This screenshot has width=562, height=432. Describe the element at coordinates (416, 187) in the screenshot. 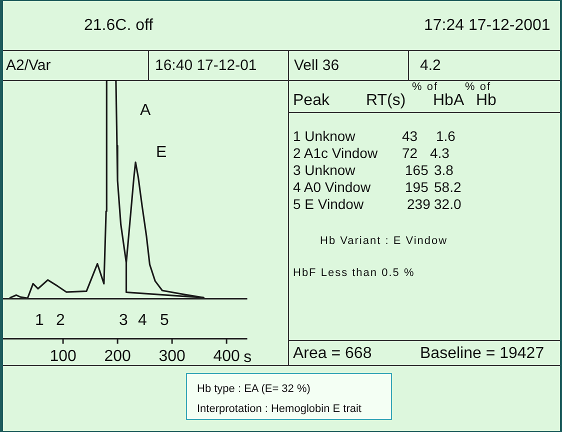

I see `text: 195` at that location.